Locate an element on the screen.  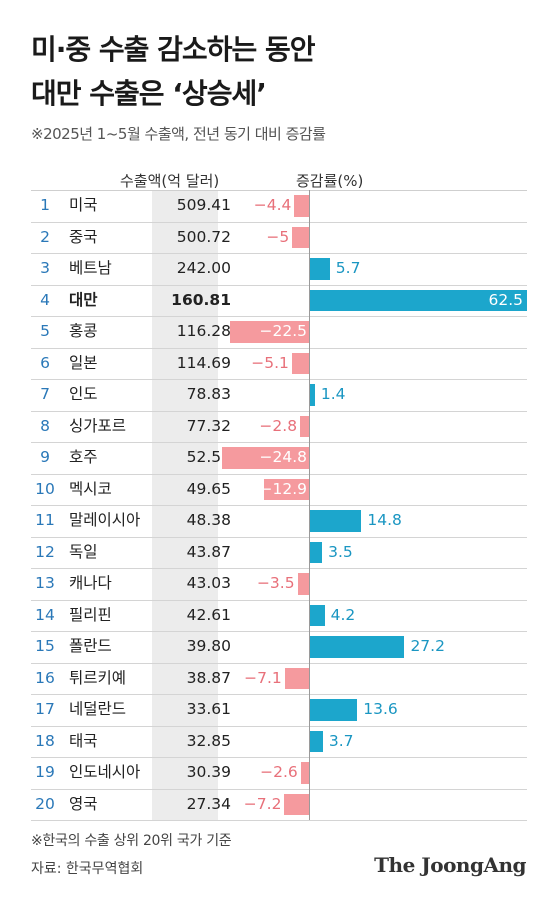
country-name: 인도네시아 is located at coordinates (105, 772).